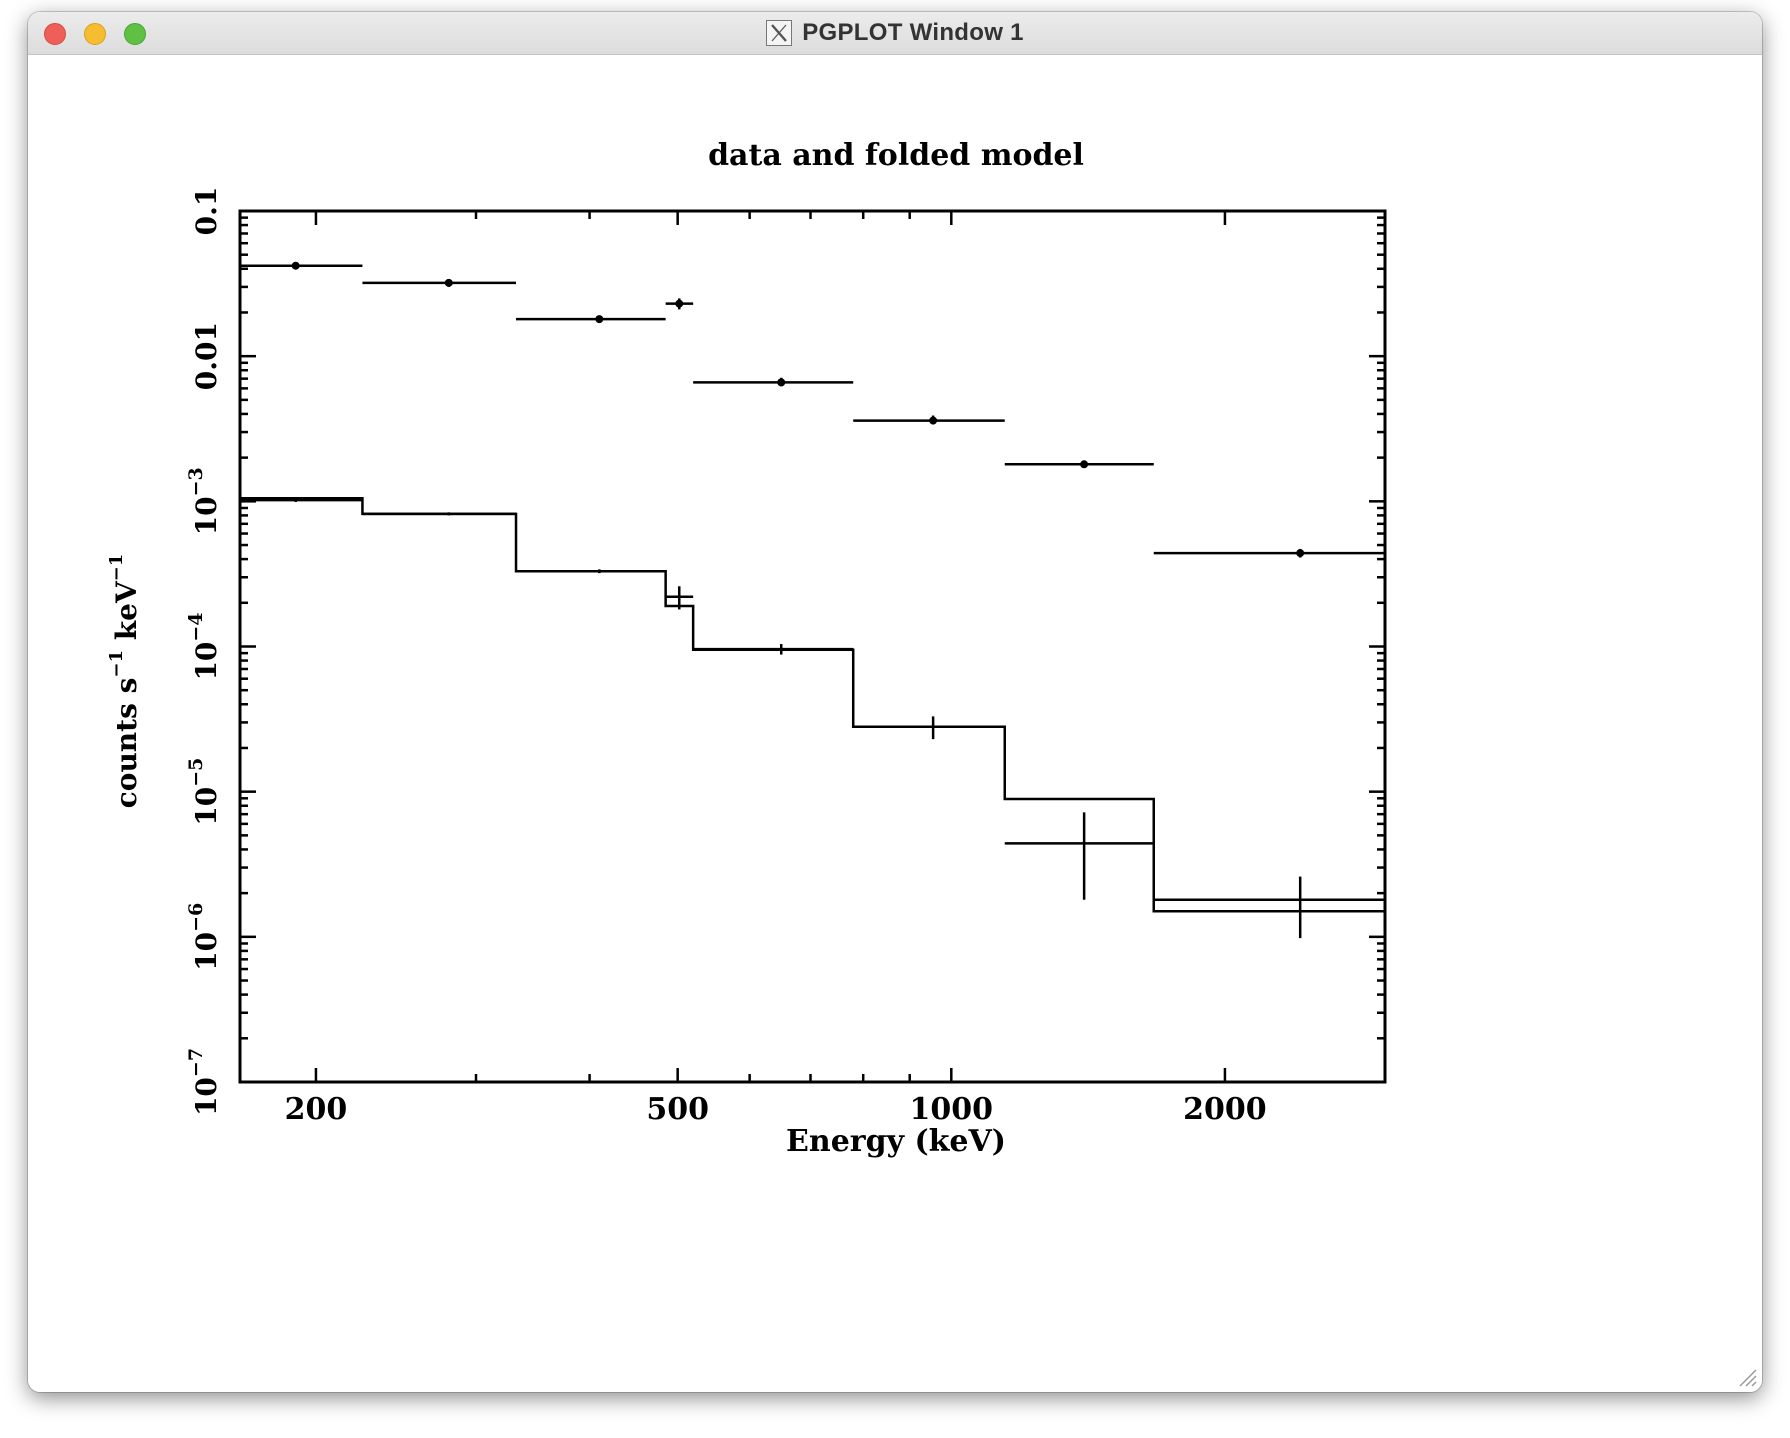 The width and height of the screenshot is (1790, 1438). I want to click on x-axis-label: Energy (keV), so click(896, 1141).